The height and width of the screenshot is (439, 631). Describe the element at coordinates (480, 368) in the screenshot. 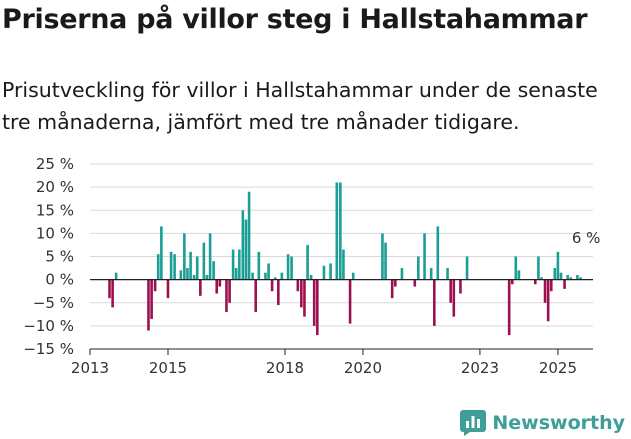

I see `x-tick-label: 2023` at that location.